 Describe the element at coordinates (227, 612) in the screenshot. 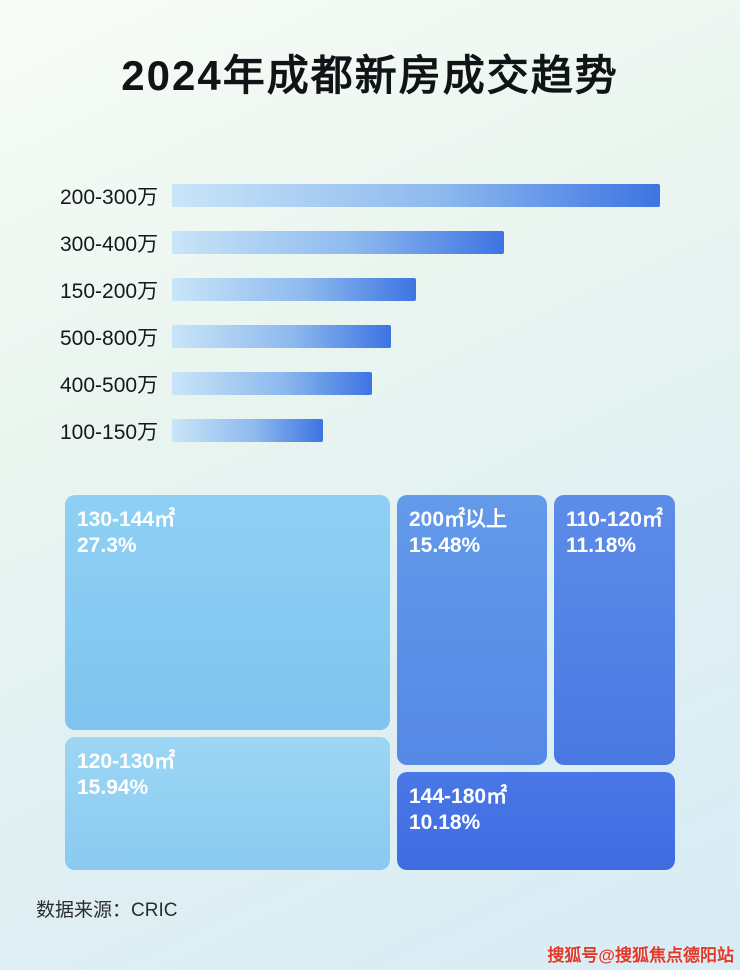

I see `treemap-block-130-144: 130-144㎡ 27.3%` at that location.